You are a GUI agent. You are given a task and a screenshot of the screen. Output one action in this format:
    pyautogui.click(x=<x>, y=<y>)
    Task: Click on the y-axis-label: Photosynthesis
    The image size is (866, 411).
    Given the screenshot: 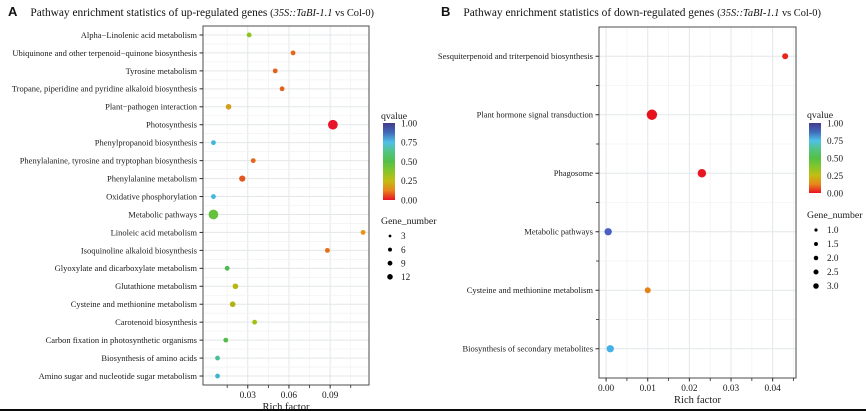 What is the action you would take?
    pyautogui.click(x=171, y=125)
    